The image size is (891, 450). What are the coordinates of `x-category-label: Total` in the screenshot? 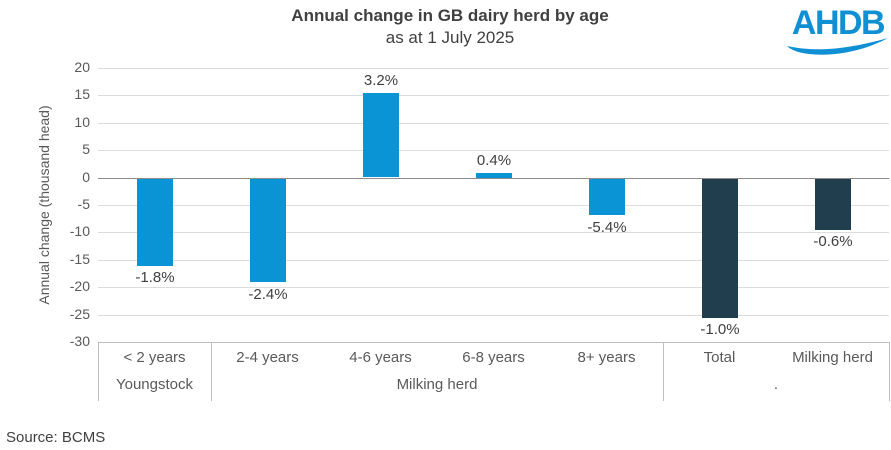 It's located at (719, 357).